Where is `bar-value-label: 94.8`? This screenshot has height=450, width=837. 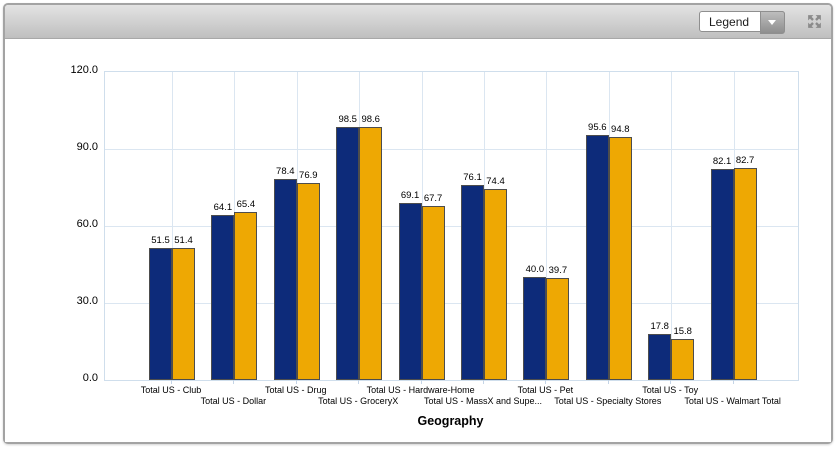
bar-value-label: 94.8 is located at coordinates (620, 129).